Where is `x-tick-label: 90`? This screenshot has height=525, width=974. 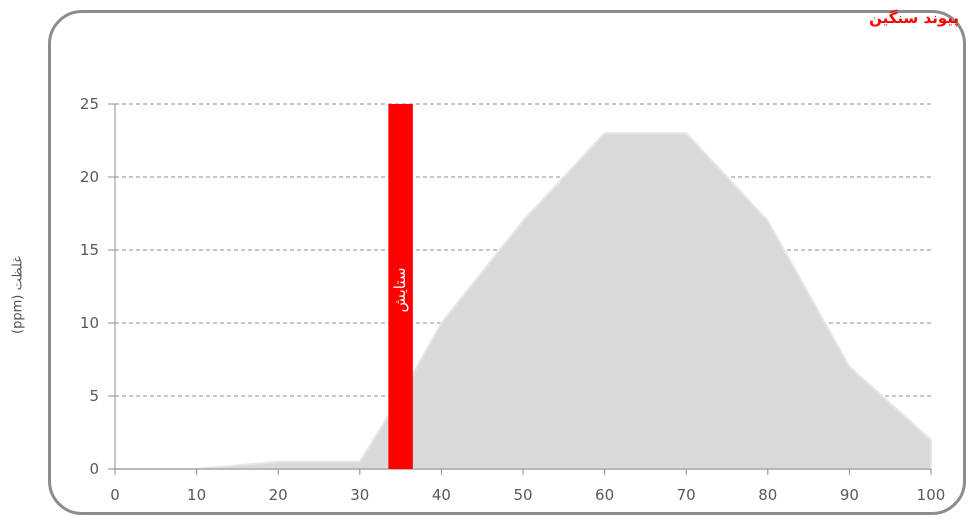
x-tick-label: 90 is located at coordinates (849, 495).